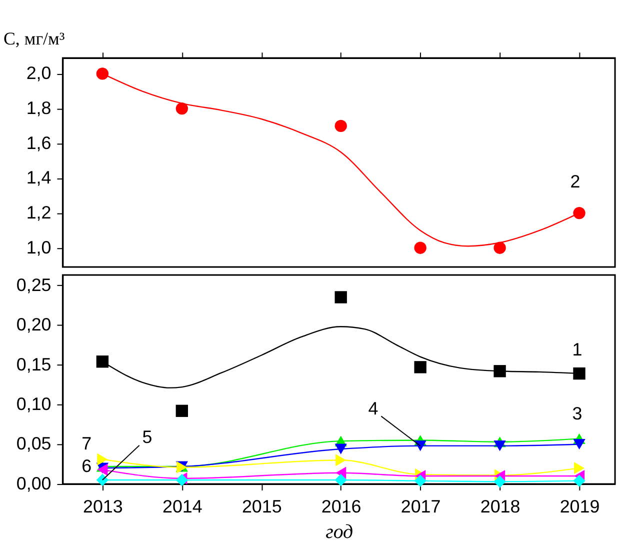 The width and height of the screenshot is (620, 553). What do you see at coordinates (39, 73) in the screenshot?
I see `y-tick-label: 2,0` at bounding box center [39, 73].